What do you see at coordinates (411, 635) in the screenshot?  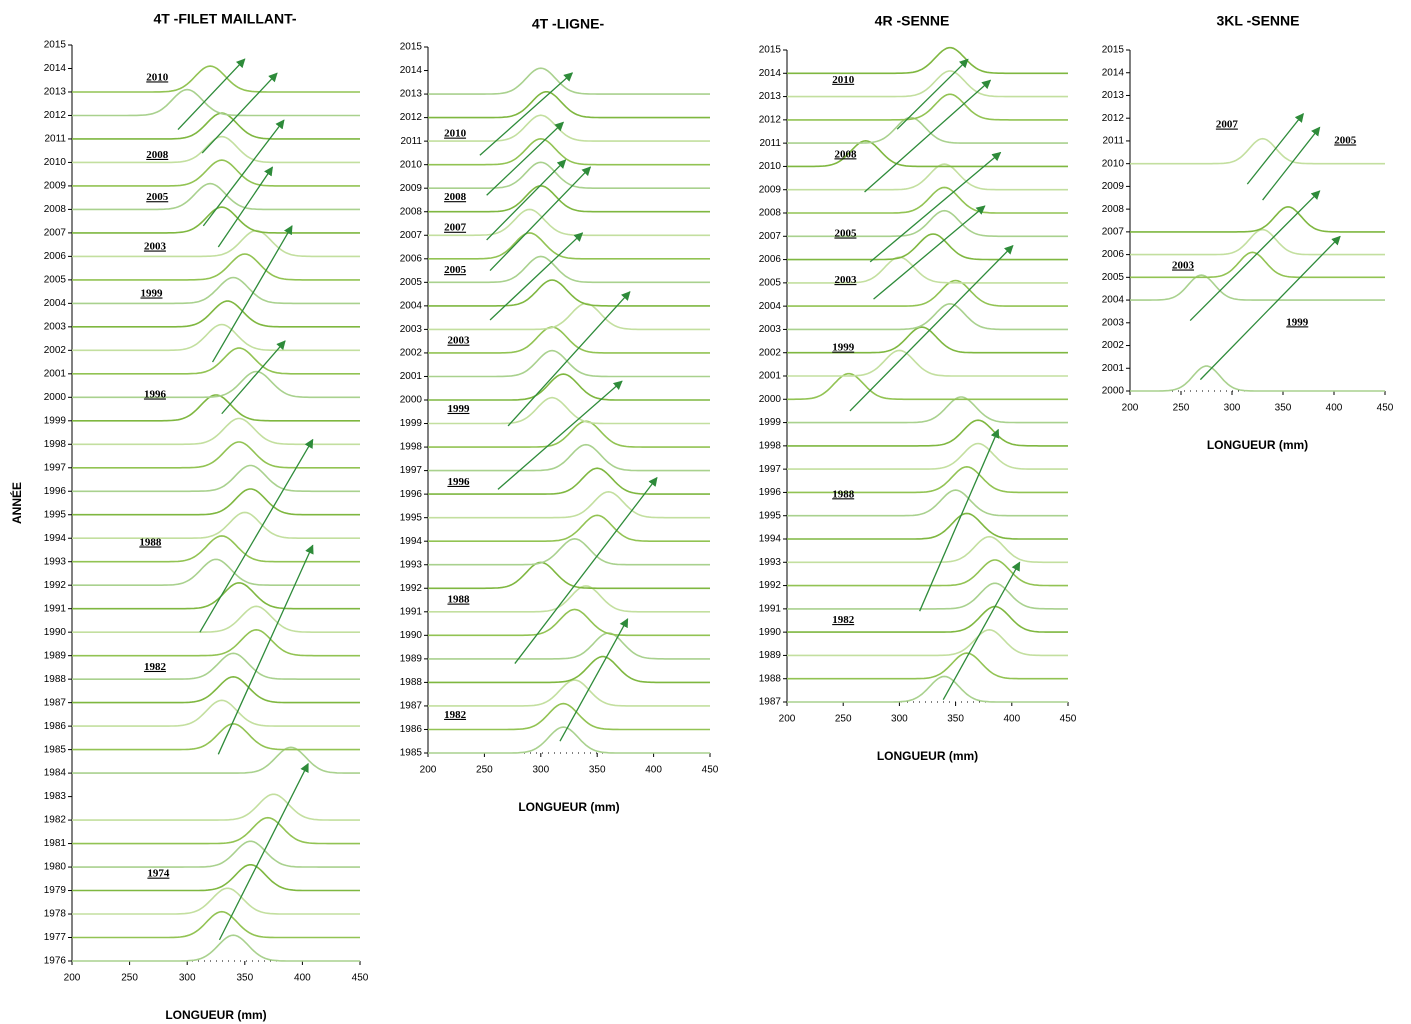 I see `y-tick-label: 1990` at bounding box center [411, 635].